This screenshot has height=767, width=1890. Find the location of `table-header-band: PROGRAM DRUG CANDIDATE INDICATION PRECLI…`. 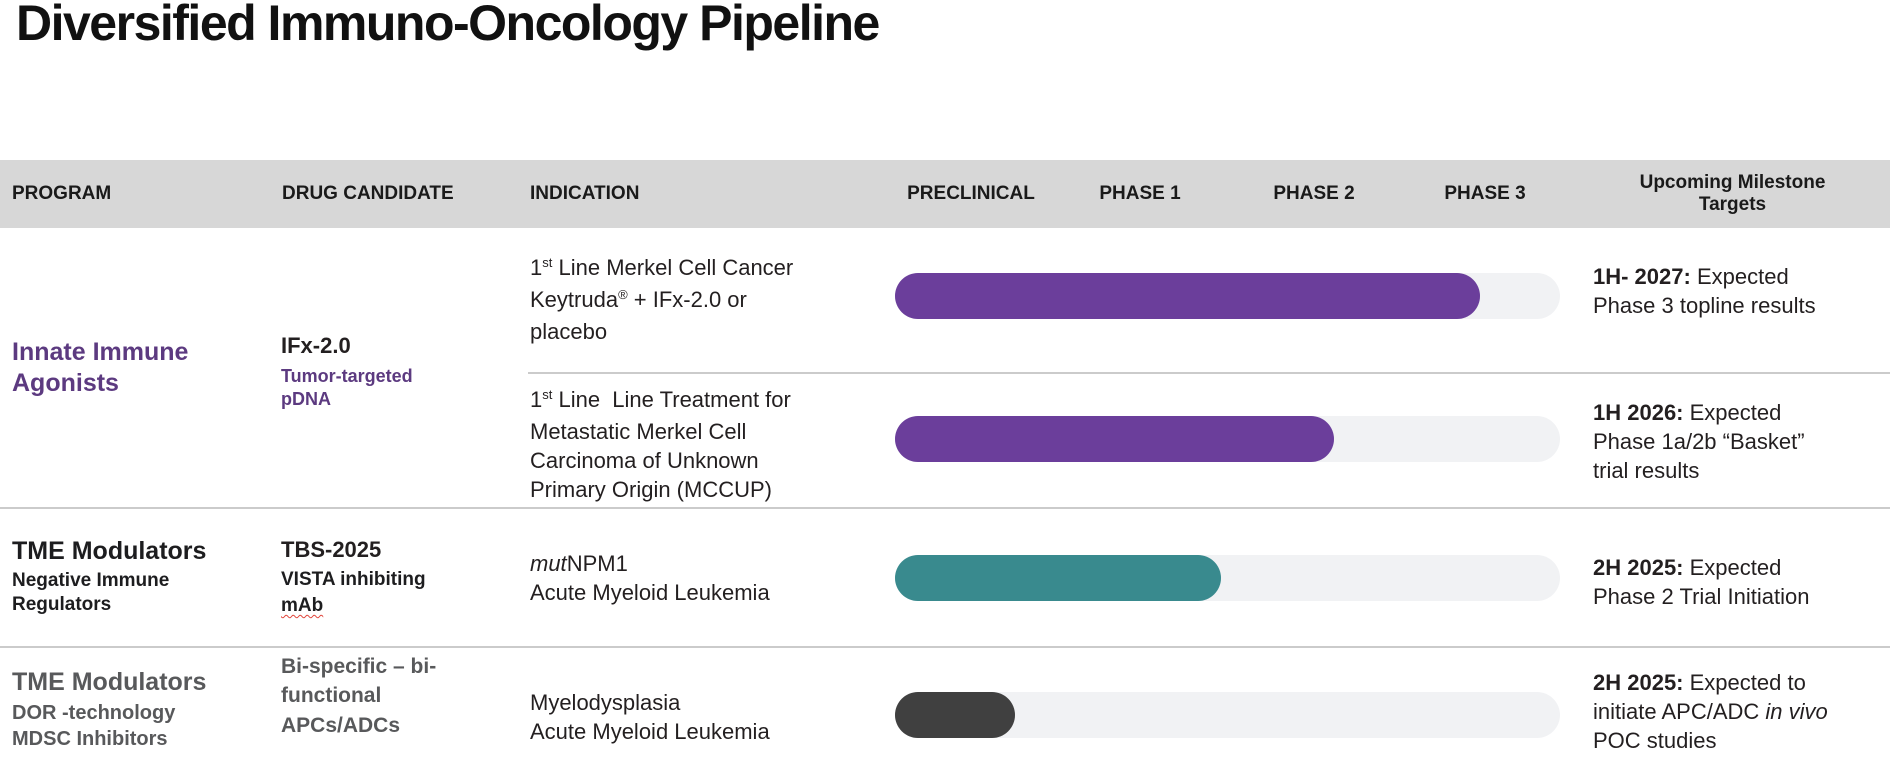

table-header-band: PROGRAM DRUG CANDIDATE INDICATION PRECLI… is located at coordinates (945, 194).